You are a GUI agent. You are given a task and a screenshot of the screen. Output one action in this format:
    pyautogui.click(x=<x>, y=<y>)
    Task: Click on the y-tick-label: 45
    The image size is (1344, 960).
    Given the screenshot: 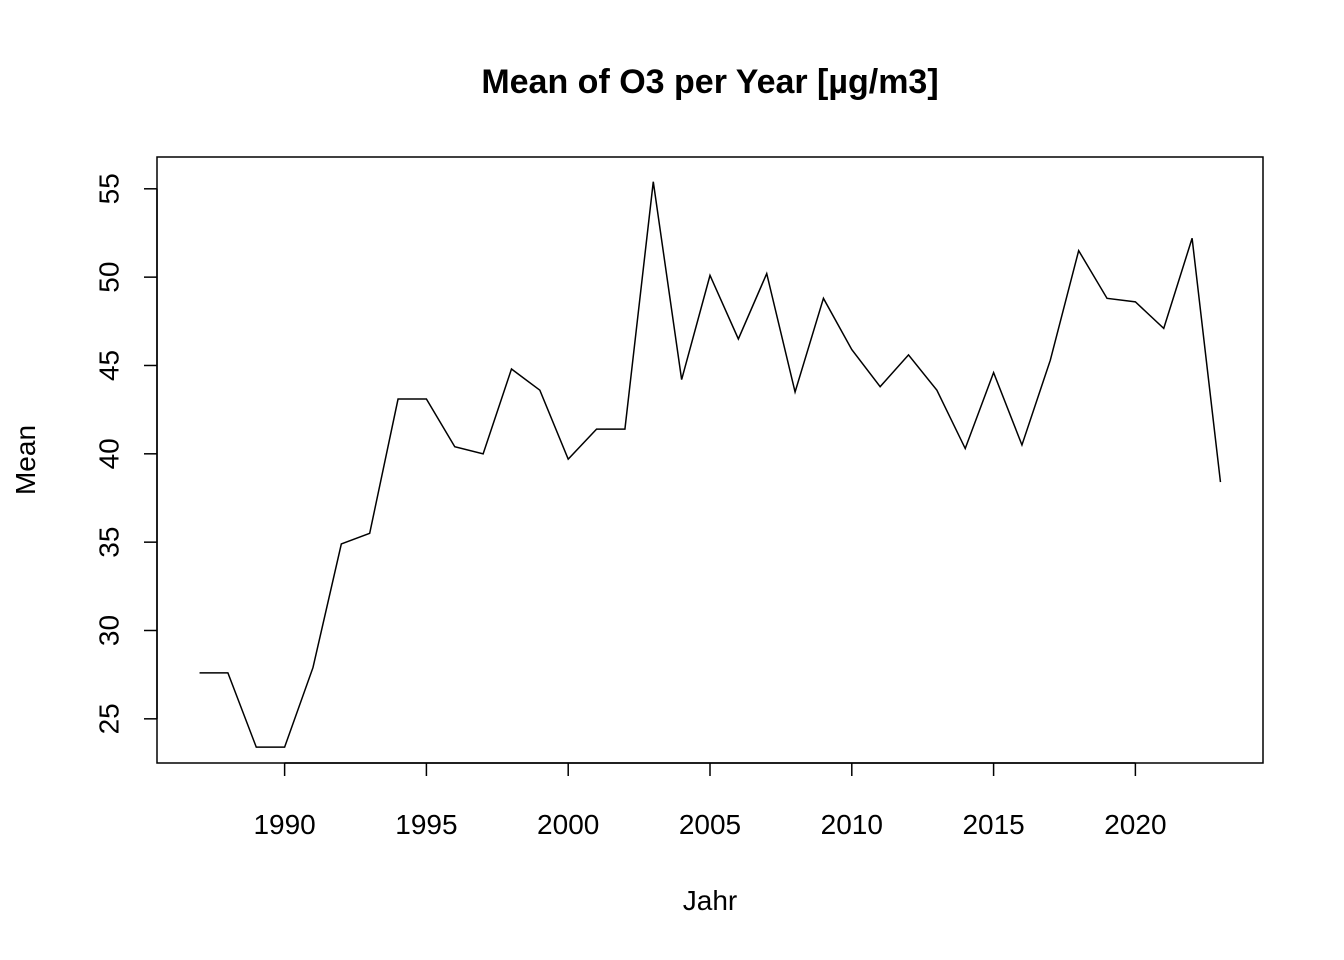 What is the action you would take?
    pyautogui.click(x=108, y=365)
    